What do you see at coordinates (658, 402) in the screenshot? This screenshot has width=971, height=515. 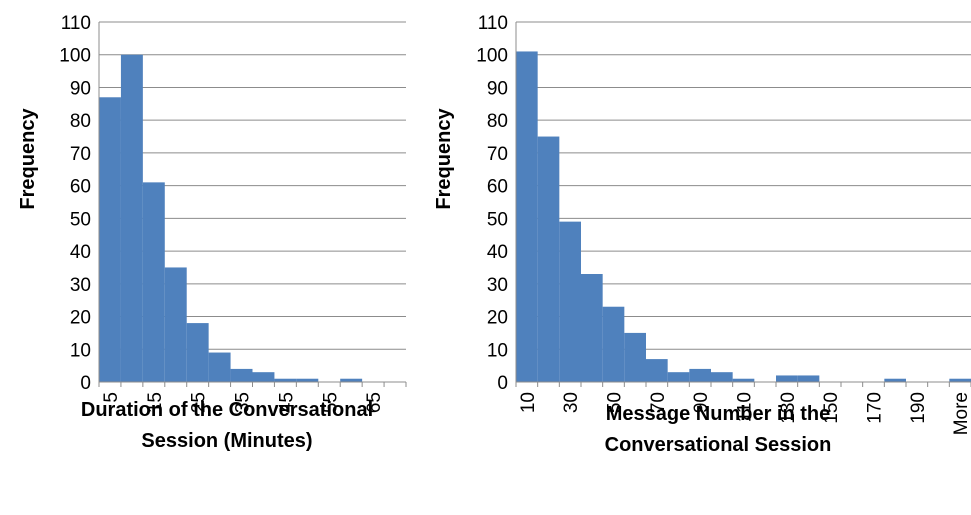 I see `x-tick-label: 70` at bounding box center [658, 402].